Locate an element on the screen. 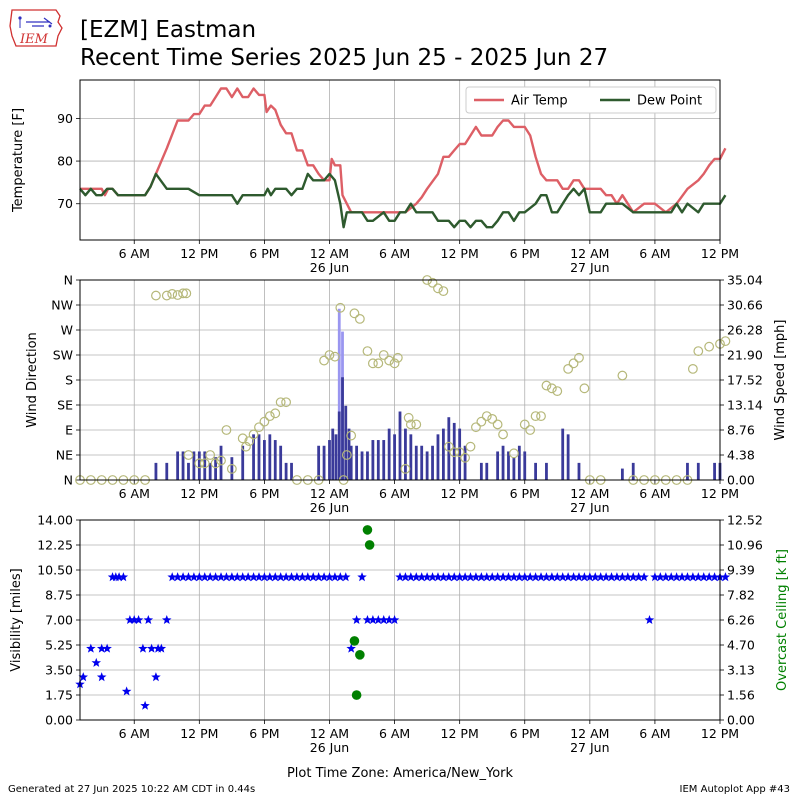 The width and height of the screenshot is (800, 800). y-tick-label: 5.25 is located at coordinates (59, 645).